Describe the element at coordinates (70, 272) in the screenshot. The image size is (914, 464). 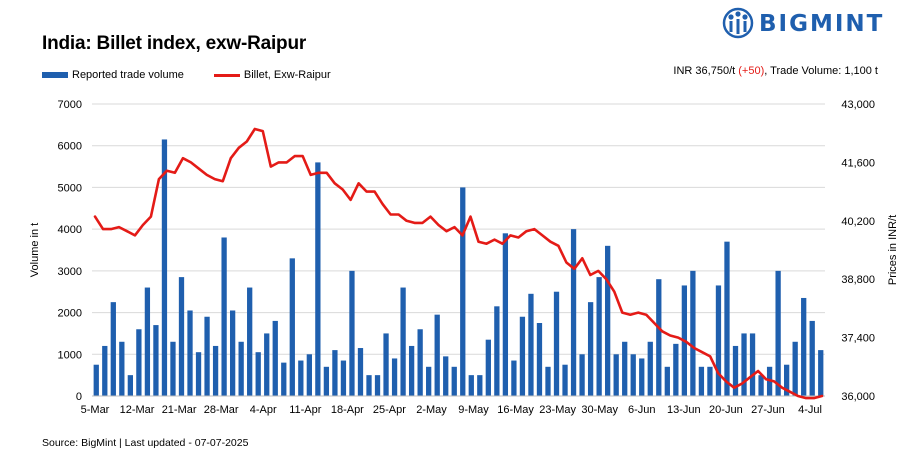
I see `y-left-tick-label: 3000` at that location.